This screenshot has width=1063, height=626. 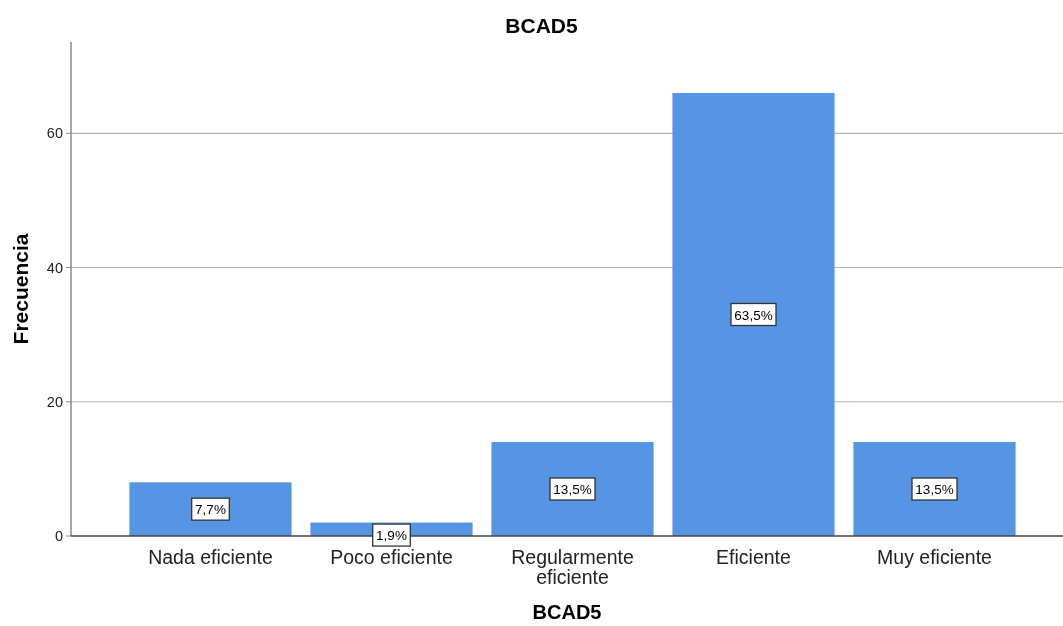 I want to click on x-tick-label: Nada eficiente, so click(x=210, y=557).